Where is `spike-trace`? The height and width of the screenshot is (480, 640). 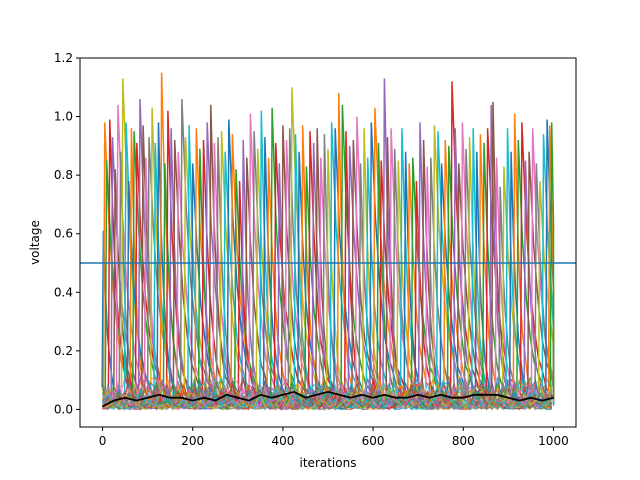
spike-trace is located at coordinates (552, 261).